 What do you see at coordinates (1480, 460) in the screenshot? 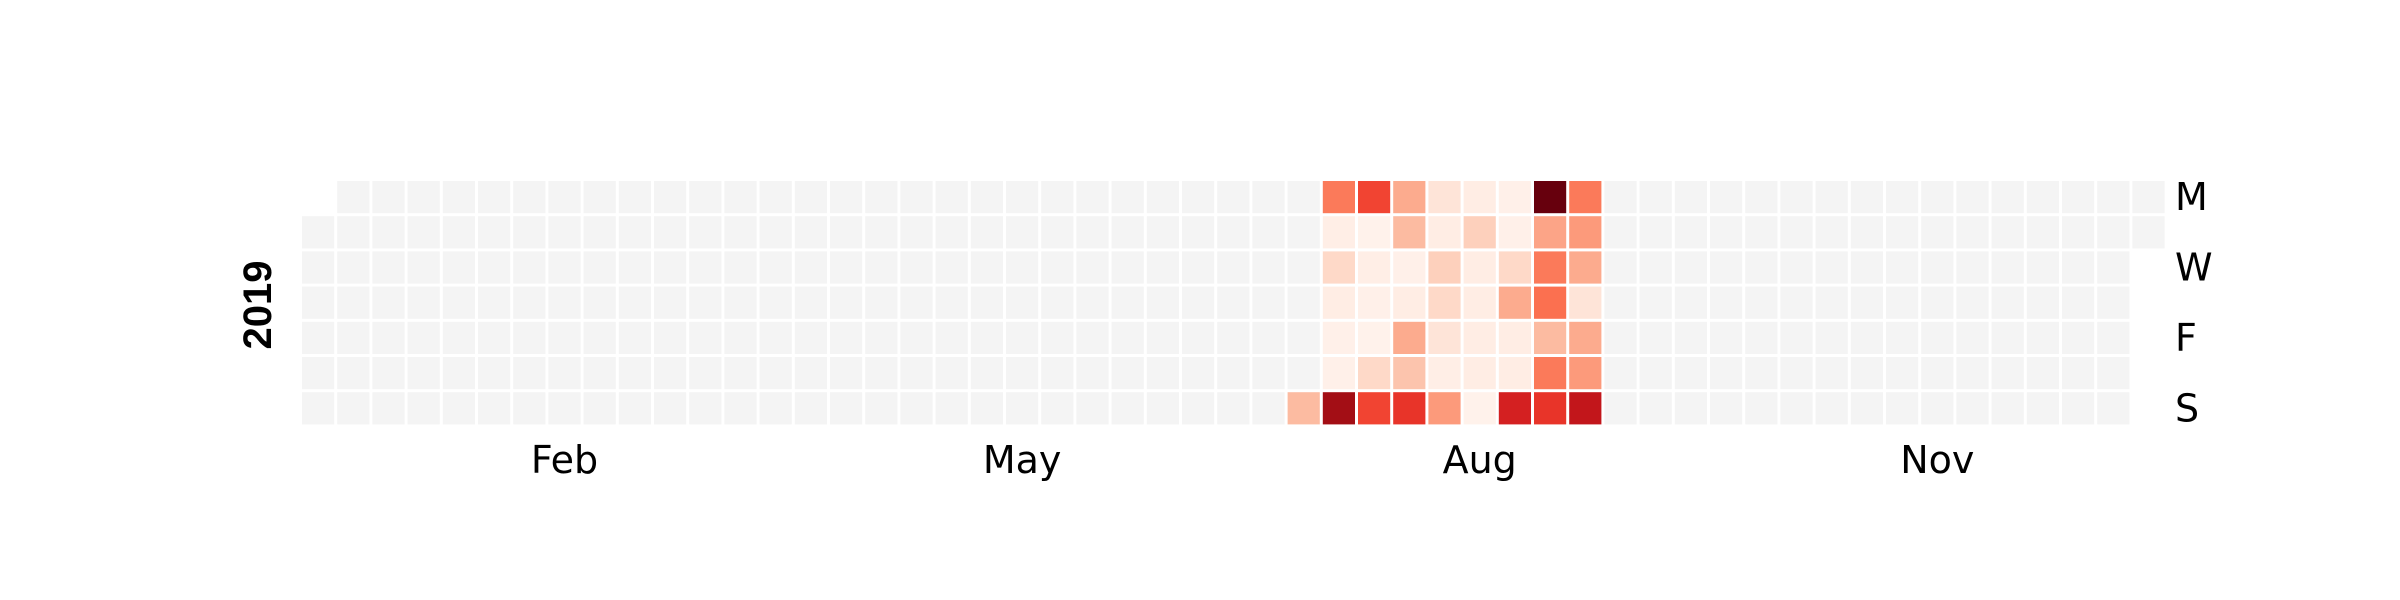
I see `month-label: Aug` at bounding box center [1480, 460].